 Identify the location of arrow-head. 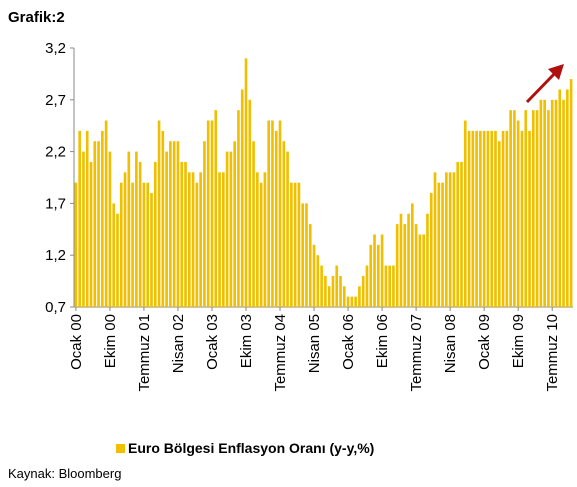
(556, 72).